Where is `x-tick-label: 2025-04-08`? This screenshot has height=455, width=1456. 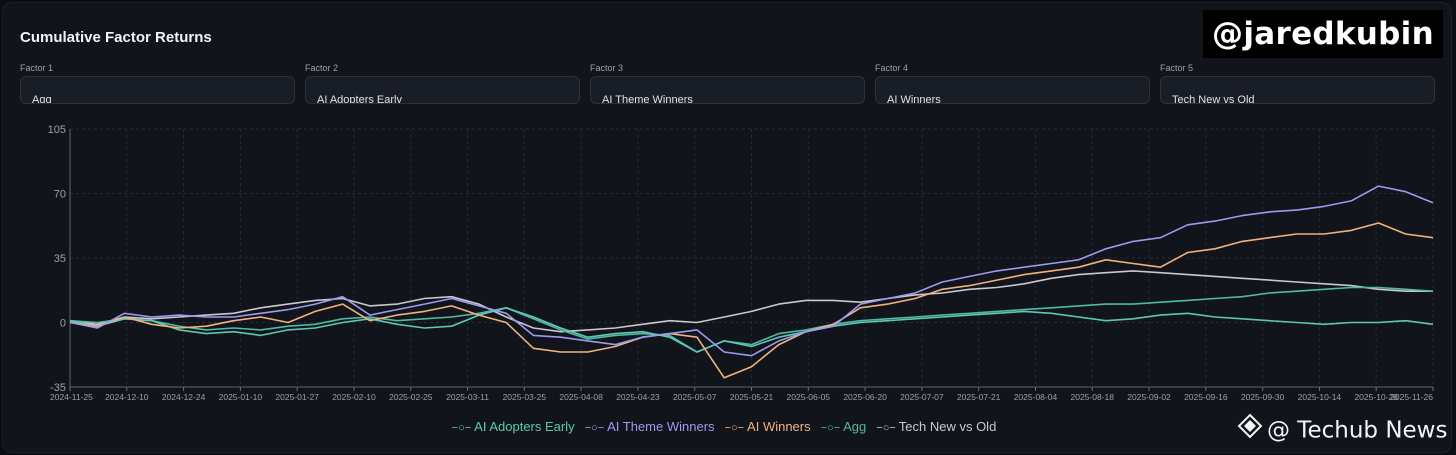
x-tick-label: 2025-04-08 is located at coordinates (581, 397).